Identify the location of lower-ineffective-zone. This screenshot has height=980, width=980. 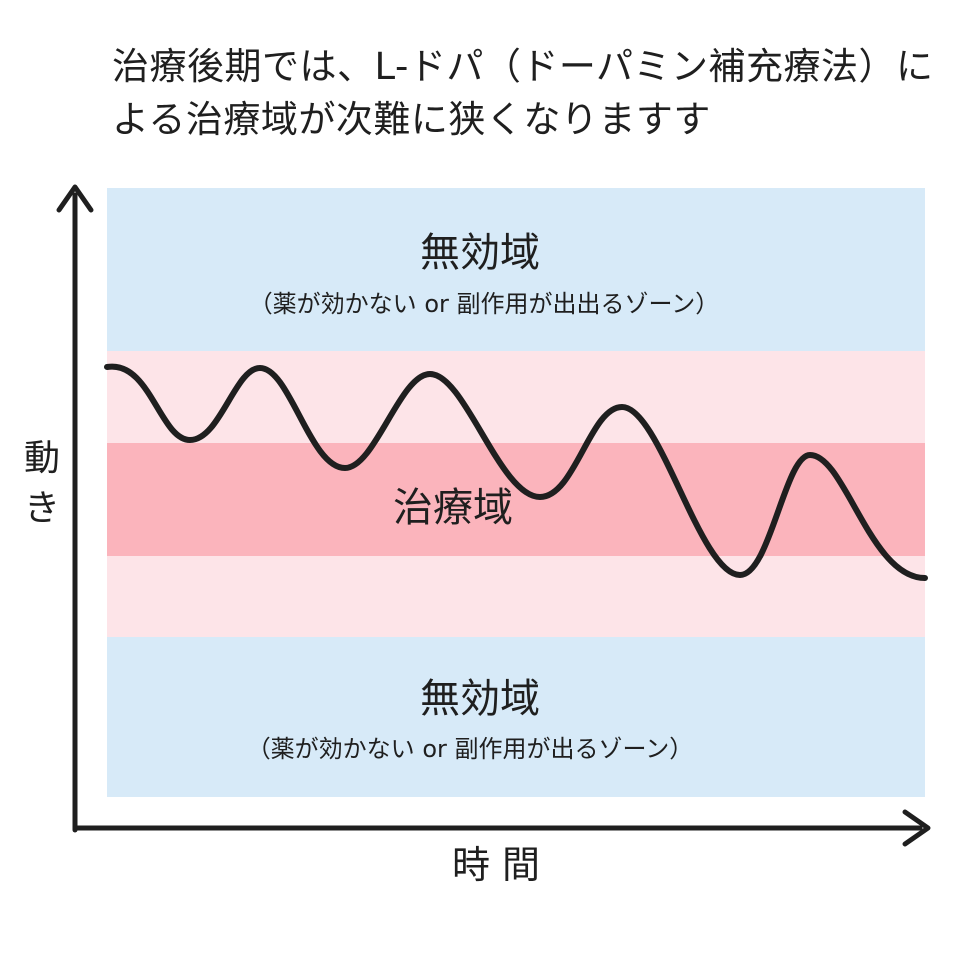
(516, 717).